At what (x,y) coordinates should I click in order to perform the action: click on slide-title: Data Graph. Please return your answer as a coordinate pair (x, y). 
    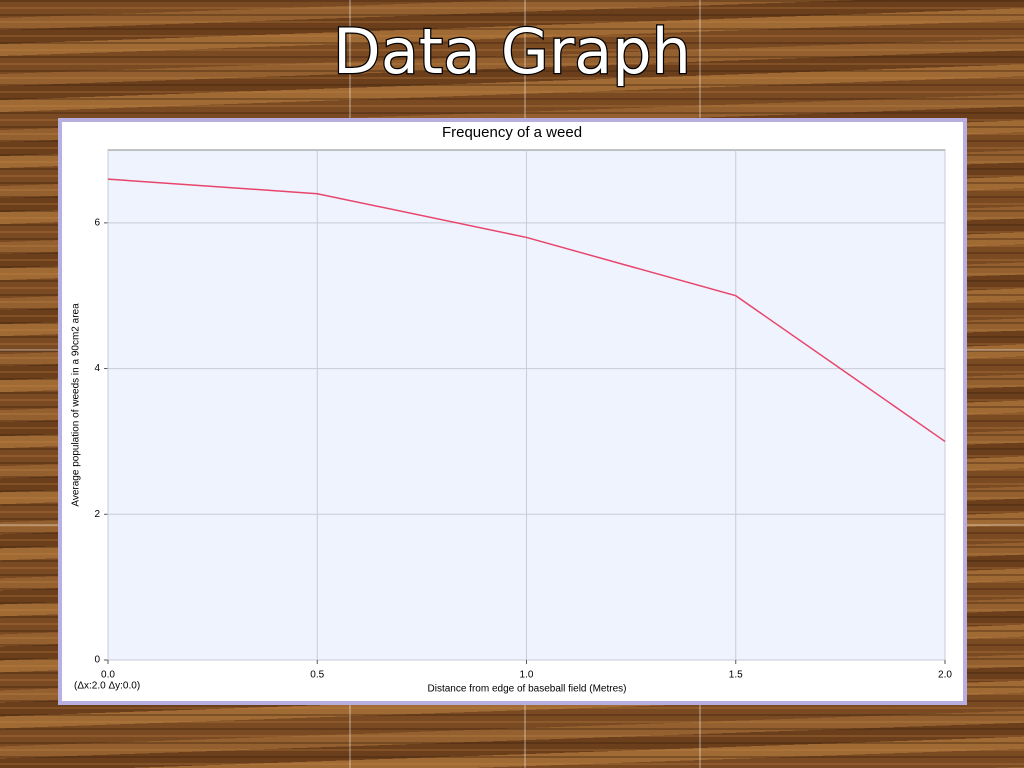
    Looking at the image, I should click on (512, 51).